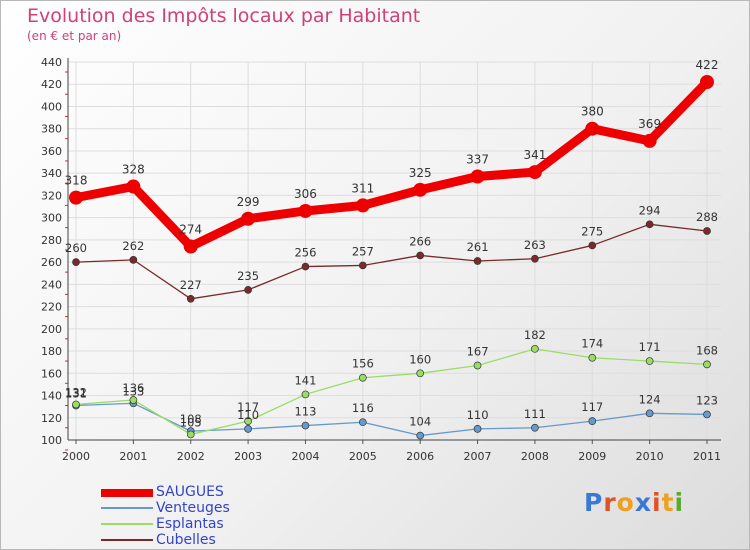 The height and width of the screenshot is (550, 750). Describe the element at coordinates (51, 62) in the screenshot. I see `y-tick-label-440: 440` at that location.